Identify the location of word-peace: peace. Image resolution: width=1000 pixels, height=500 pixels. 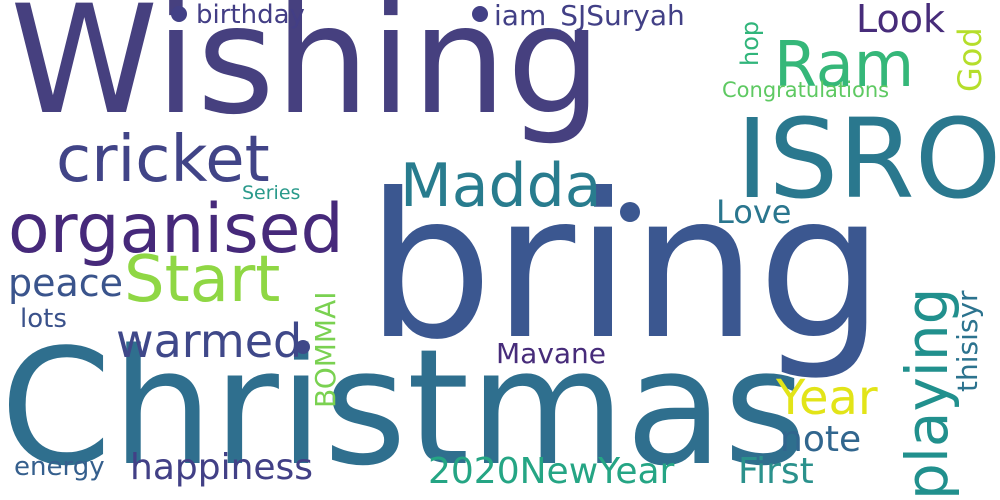
(66, 283).